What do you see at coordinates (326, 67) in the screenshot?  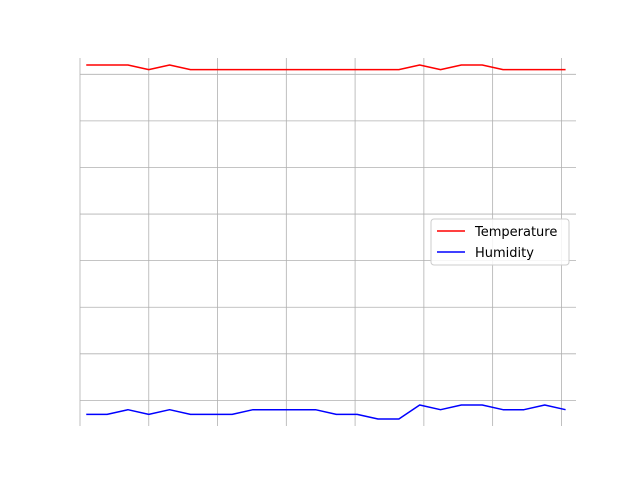 I see `series-line-temperature` at bounding box center [326, 67].